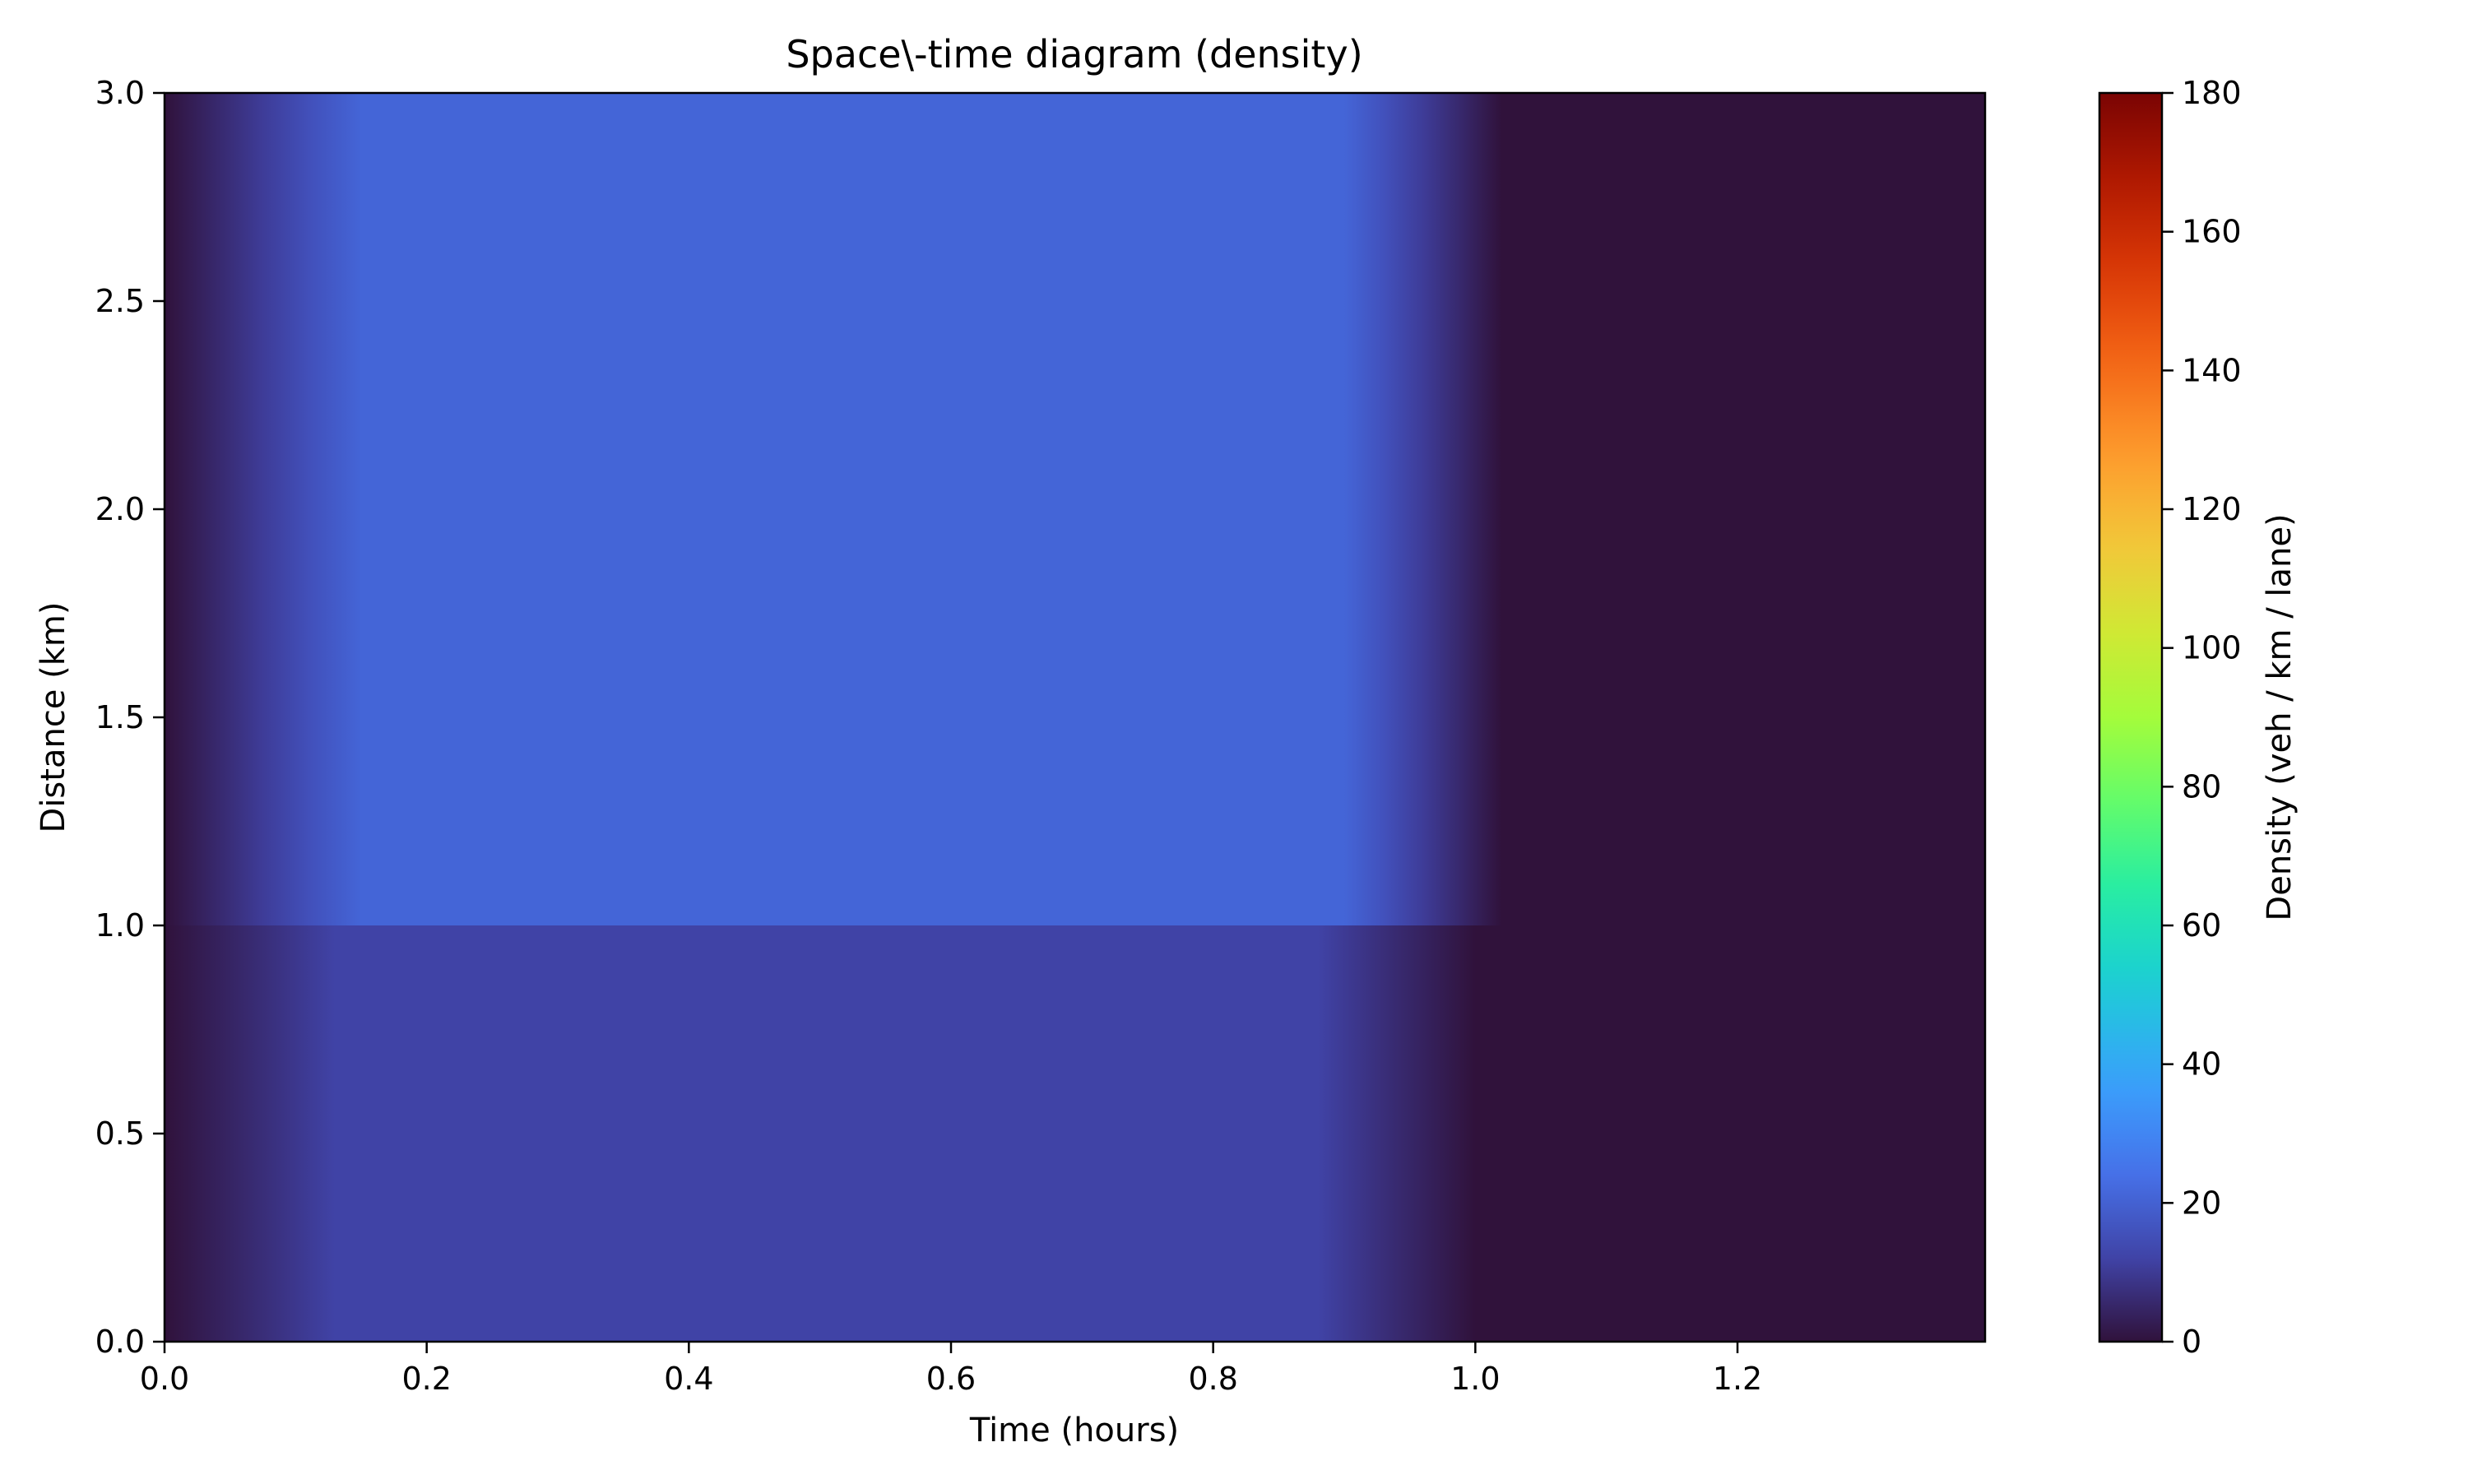  Describe the element at coordinates (2131, 717) in the screenshot. I see `colorbar` at that location.